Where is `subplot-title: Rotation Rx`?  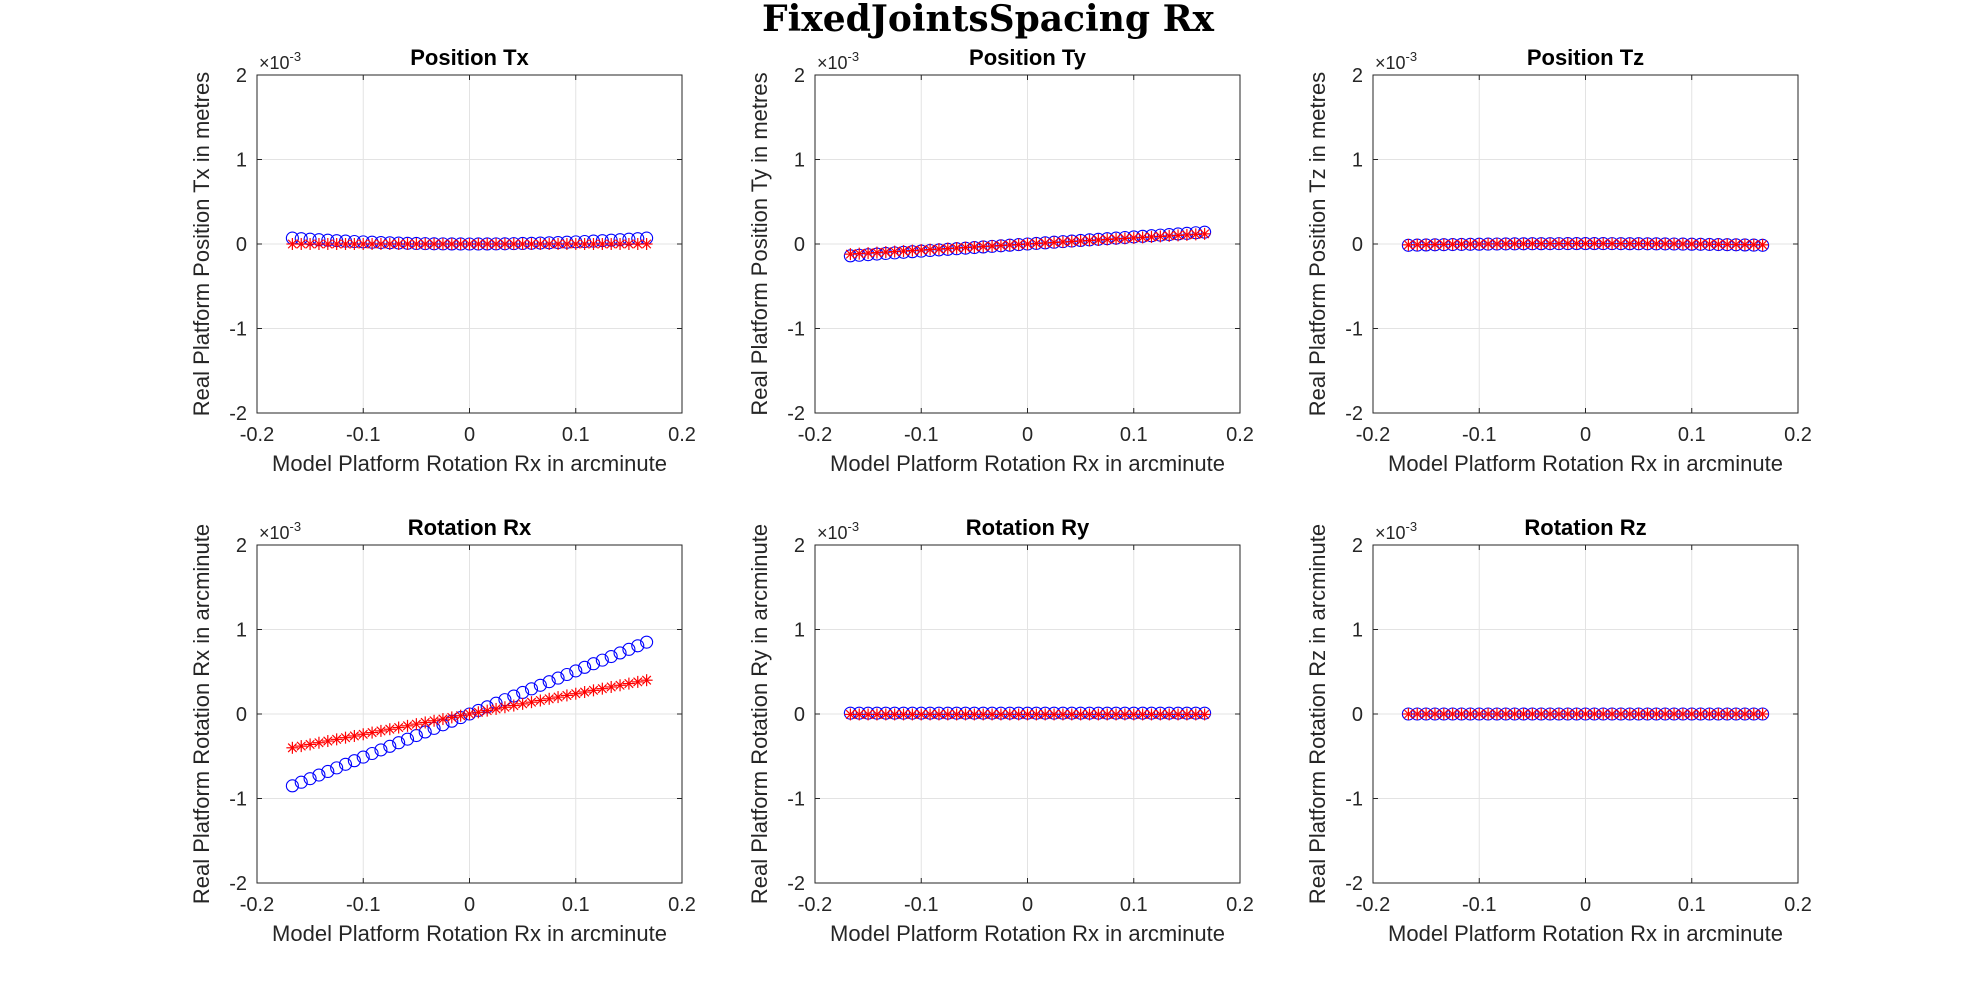 subplot-title: Rotation Rx is located at coordinates (470, 527).